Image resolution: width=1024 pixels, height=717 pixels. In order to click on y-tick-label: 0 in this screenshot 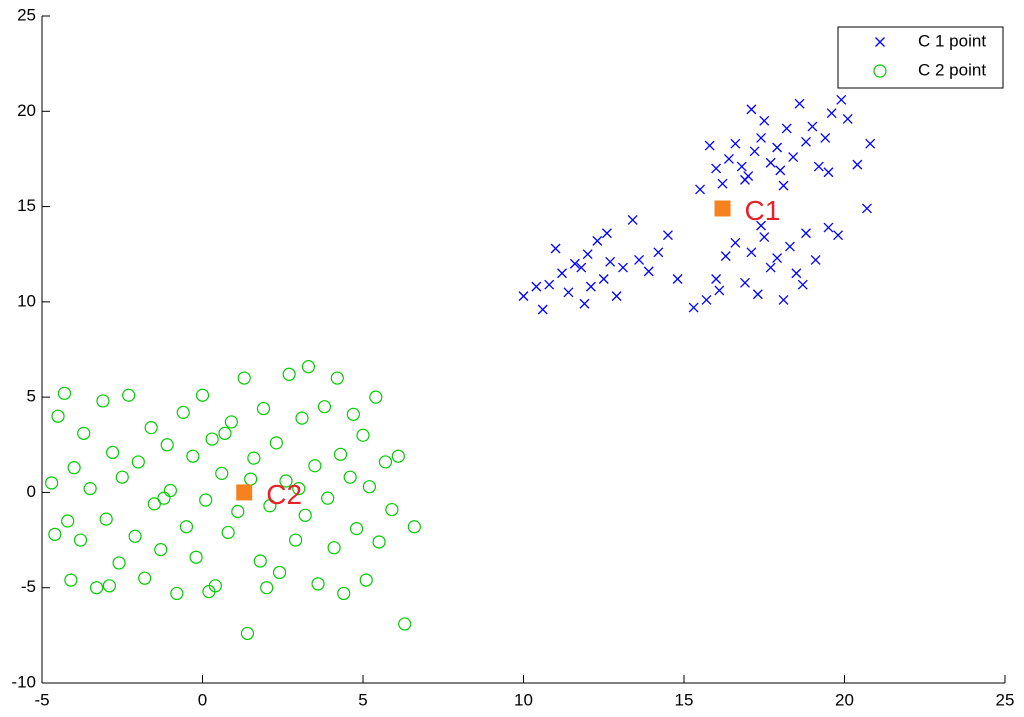, I will do `click(31, 491)`.